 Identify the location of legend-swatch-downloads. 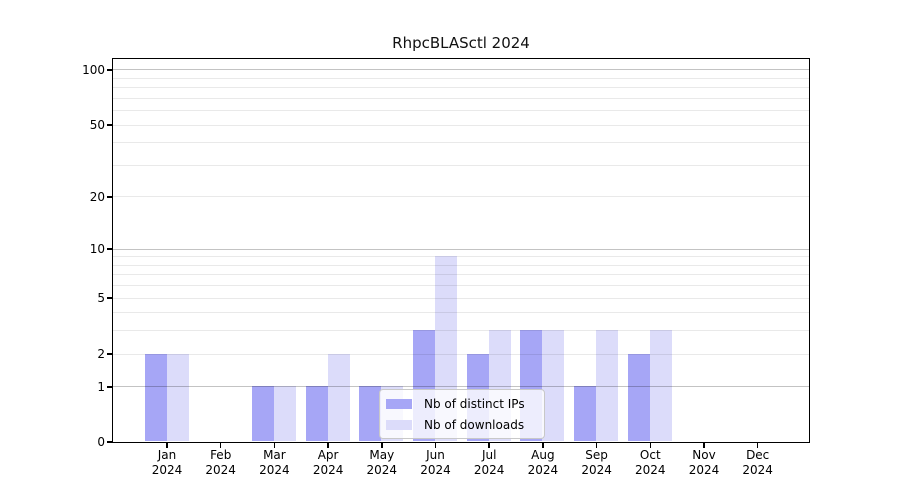
(399, 424).